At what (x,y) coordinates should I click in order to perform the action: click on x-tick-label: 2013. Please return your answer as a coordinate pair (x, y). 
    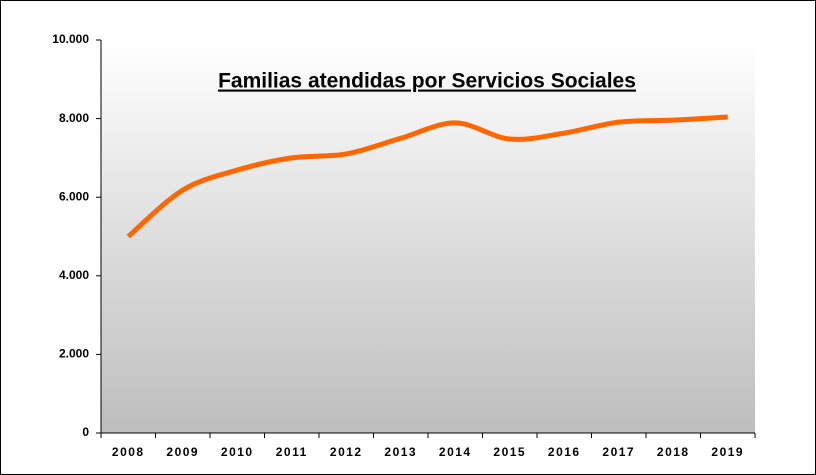
    Looking at the image, I should click on (400, 452).